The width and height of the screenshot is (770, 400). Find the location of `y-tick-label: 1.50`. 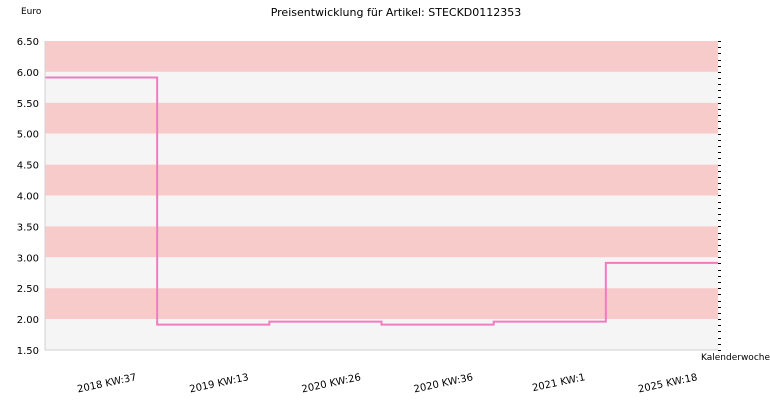

y-tick-label: 1.50 is located at coordinates (28, 351).